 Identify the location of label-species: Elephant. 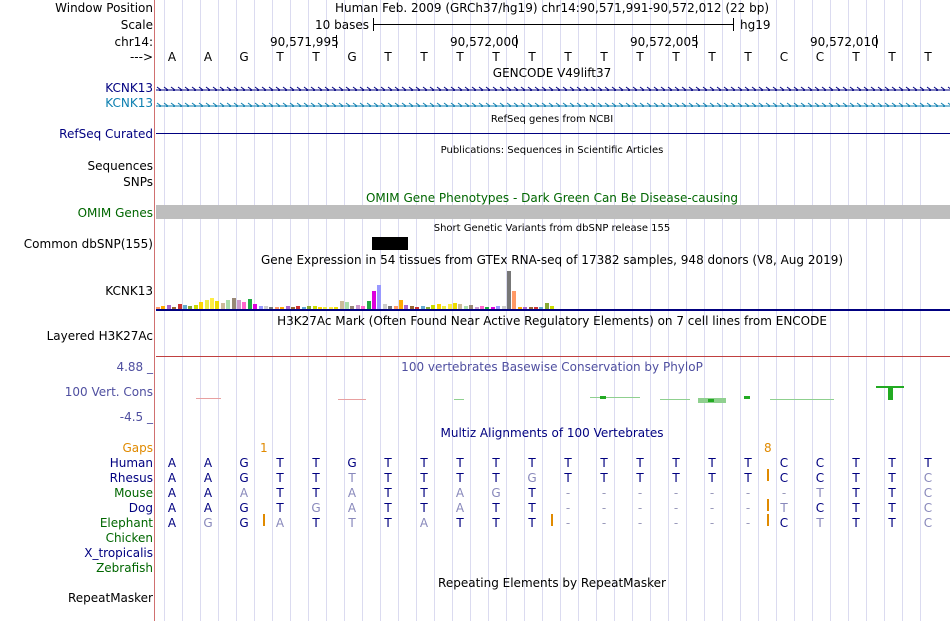
(126, 523).